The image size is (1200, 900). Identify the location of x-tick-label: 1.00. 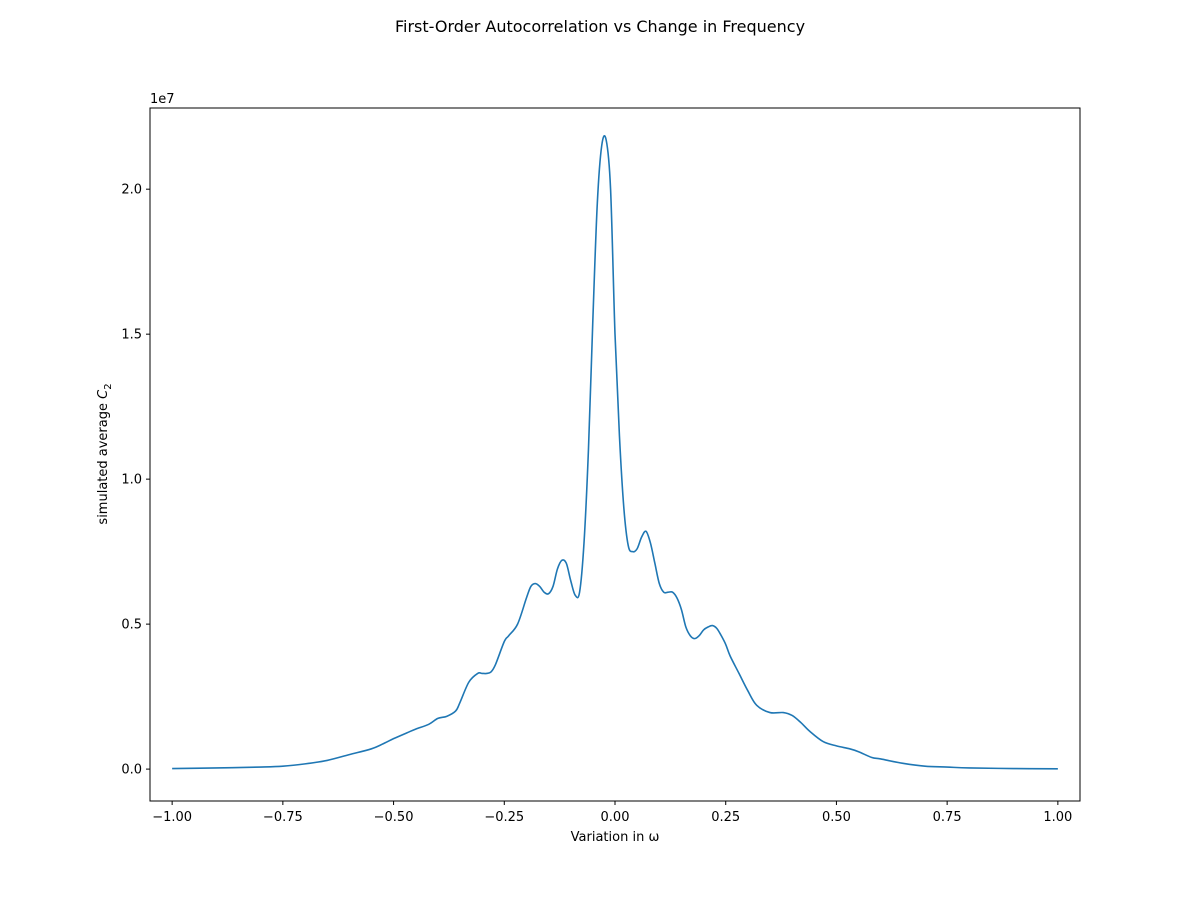
(1057, 817).